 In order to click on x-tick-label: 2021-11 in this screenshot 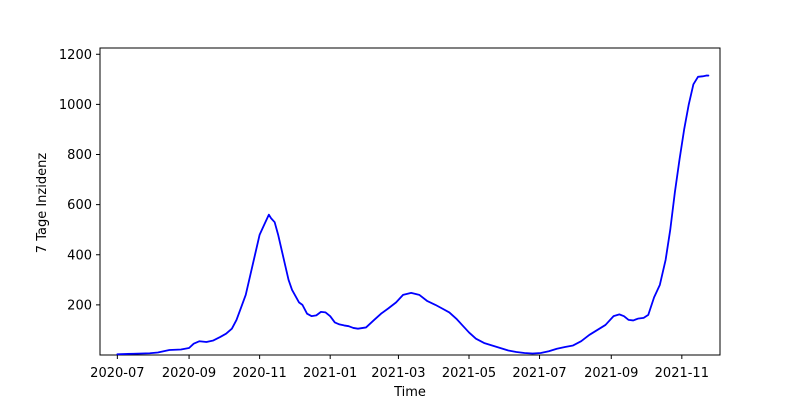, I will do `click(682, 373)`.